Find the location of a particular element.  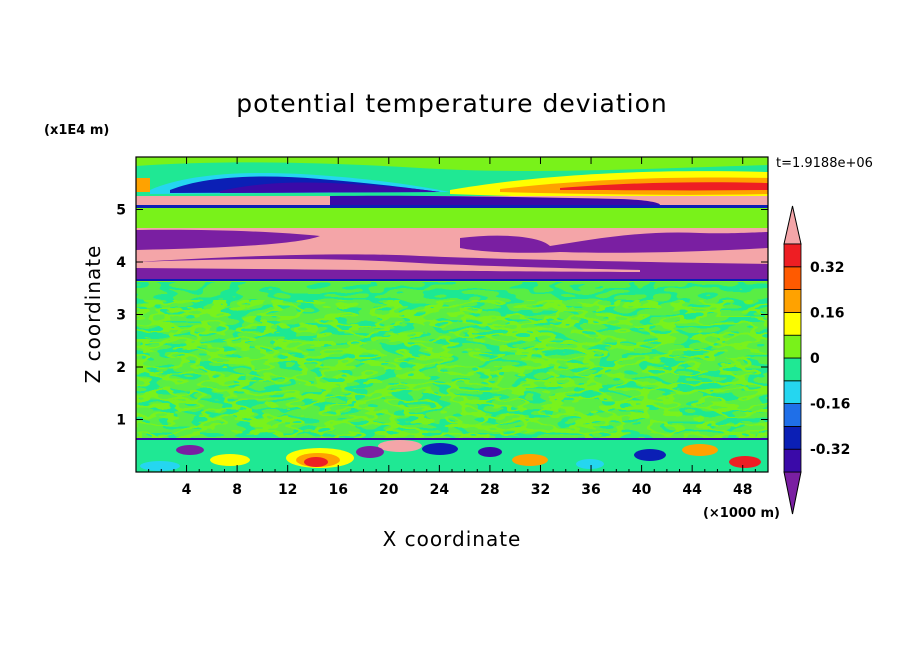

chart-title: potential temperature deviation is located at coordinates (451, 103).